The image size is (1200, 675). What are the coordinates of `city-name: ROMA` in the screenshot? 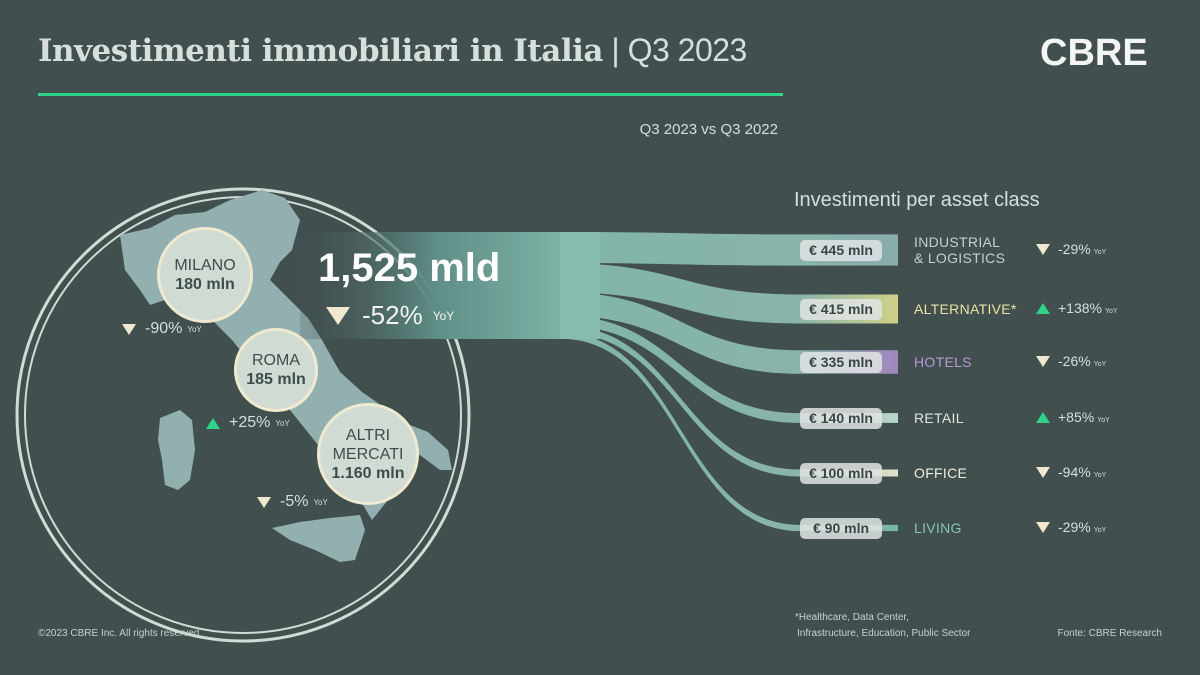 It's located at (276, 360).